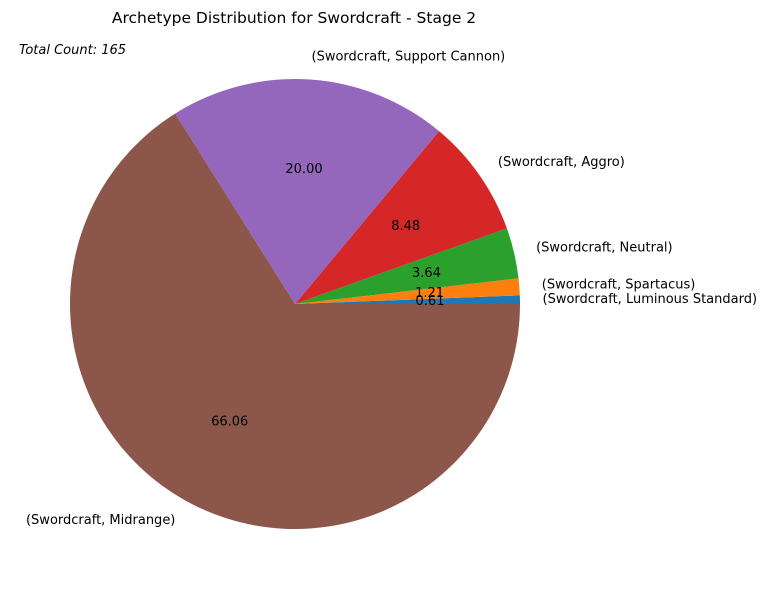 The width and height of the screenshot is (783, 590). What do you see at coordinates (100, 520) in the screenshot?
I see `slice-label-swordcraft-midrange: (Swordcraft, Midrange)` at bounding box center [100, 520].